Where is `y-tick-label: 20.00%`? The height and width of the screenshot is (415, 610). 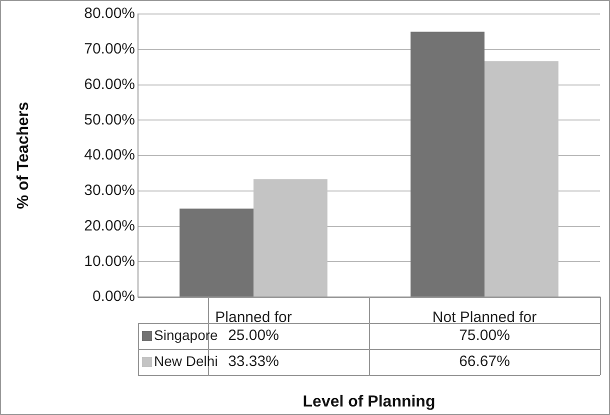 y-tick-label: 20.00% is located at coordinates (109, 225).